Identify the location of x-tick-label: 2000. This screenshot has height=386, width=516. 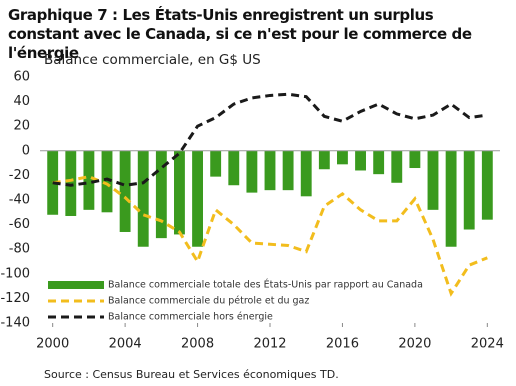
(52, 344).